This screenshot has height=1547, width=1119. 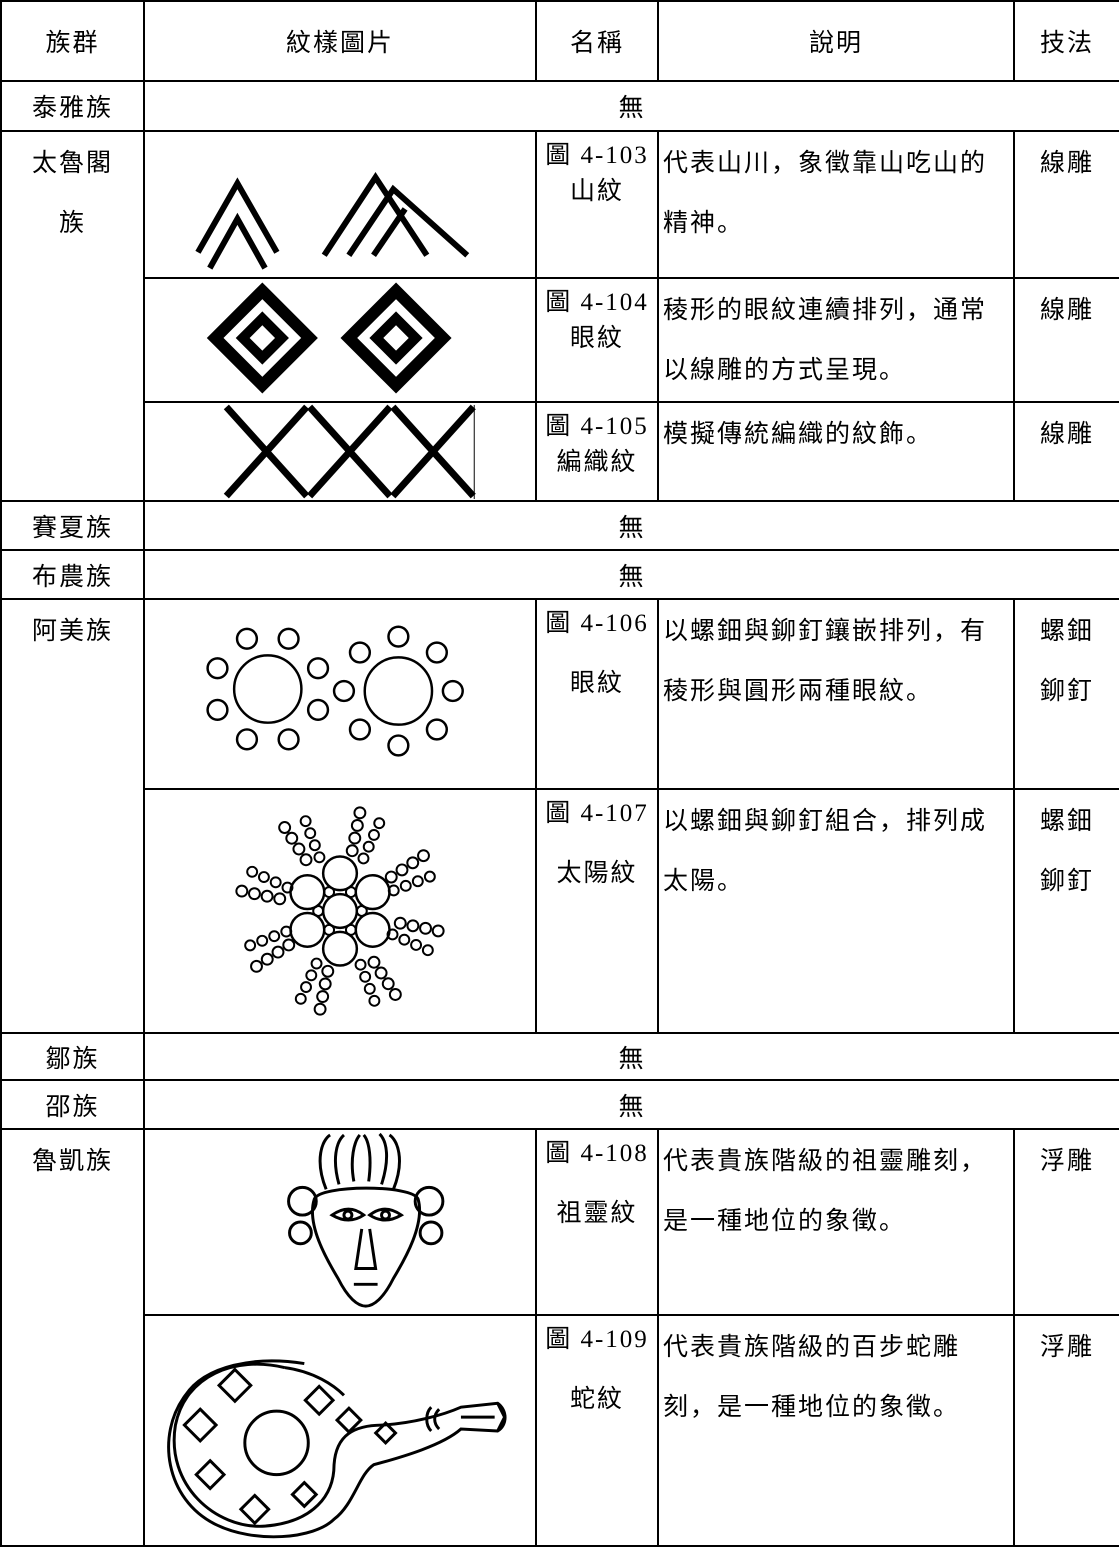 What do you see at coordinates (597, 1213) in the screenshot?
I see `pattern-name: 祖靈紋` at bounding box center [597, 1213].